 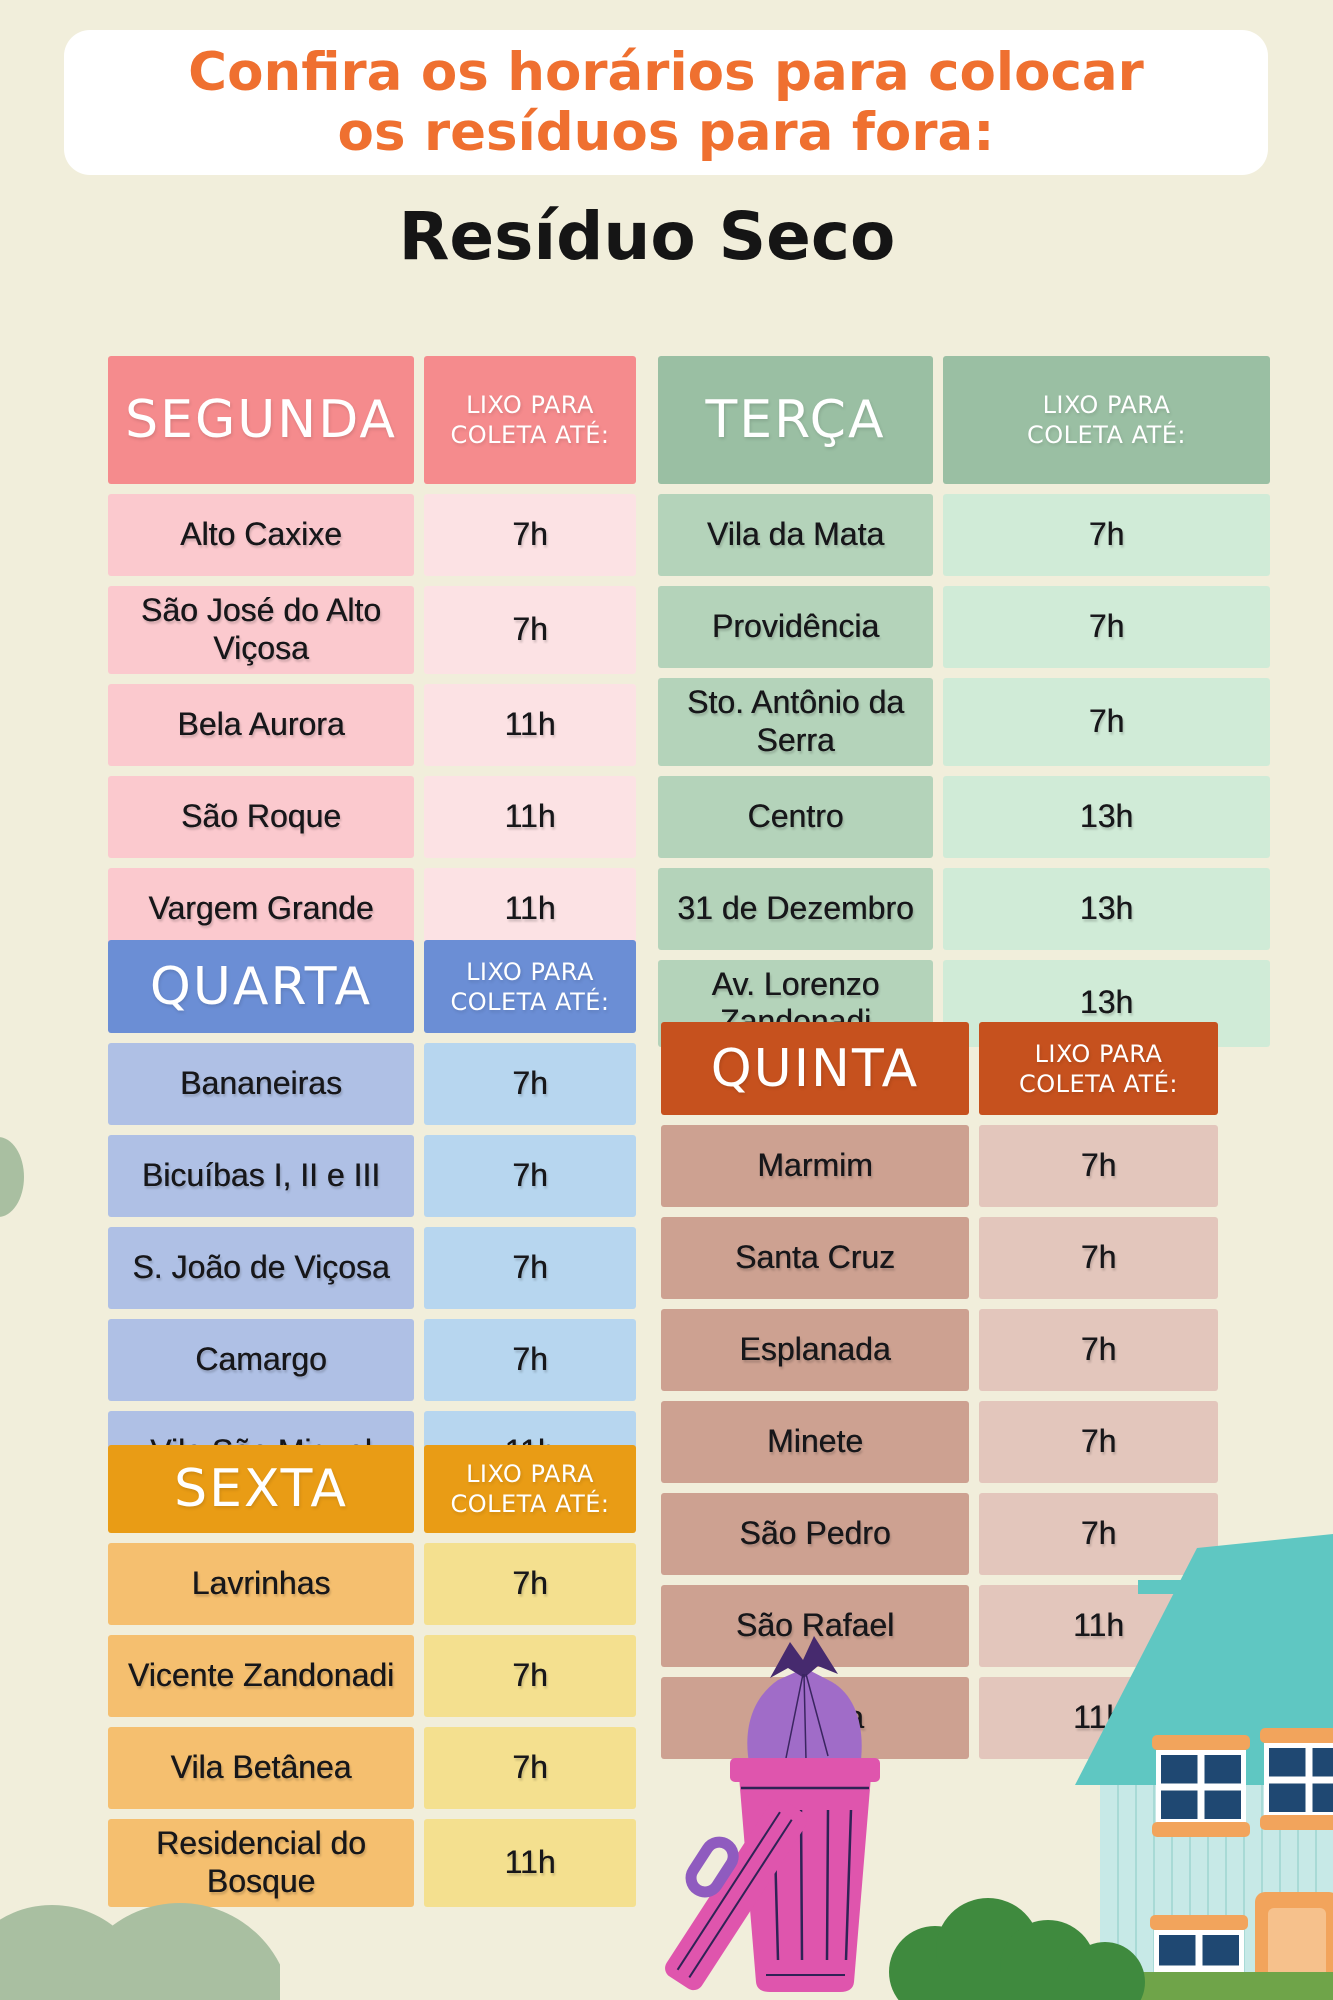 I want to click on time-column-header-terca: LIXO PARA COLETA ATÉ:, so click(x=1106, y=420).